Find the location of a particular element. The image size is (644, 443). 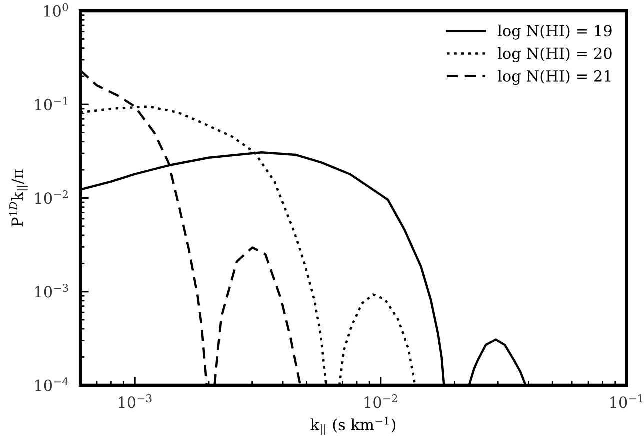

y-tick-label: 10$^{−2}$ is located at coordinates (52, 197).